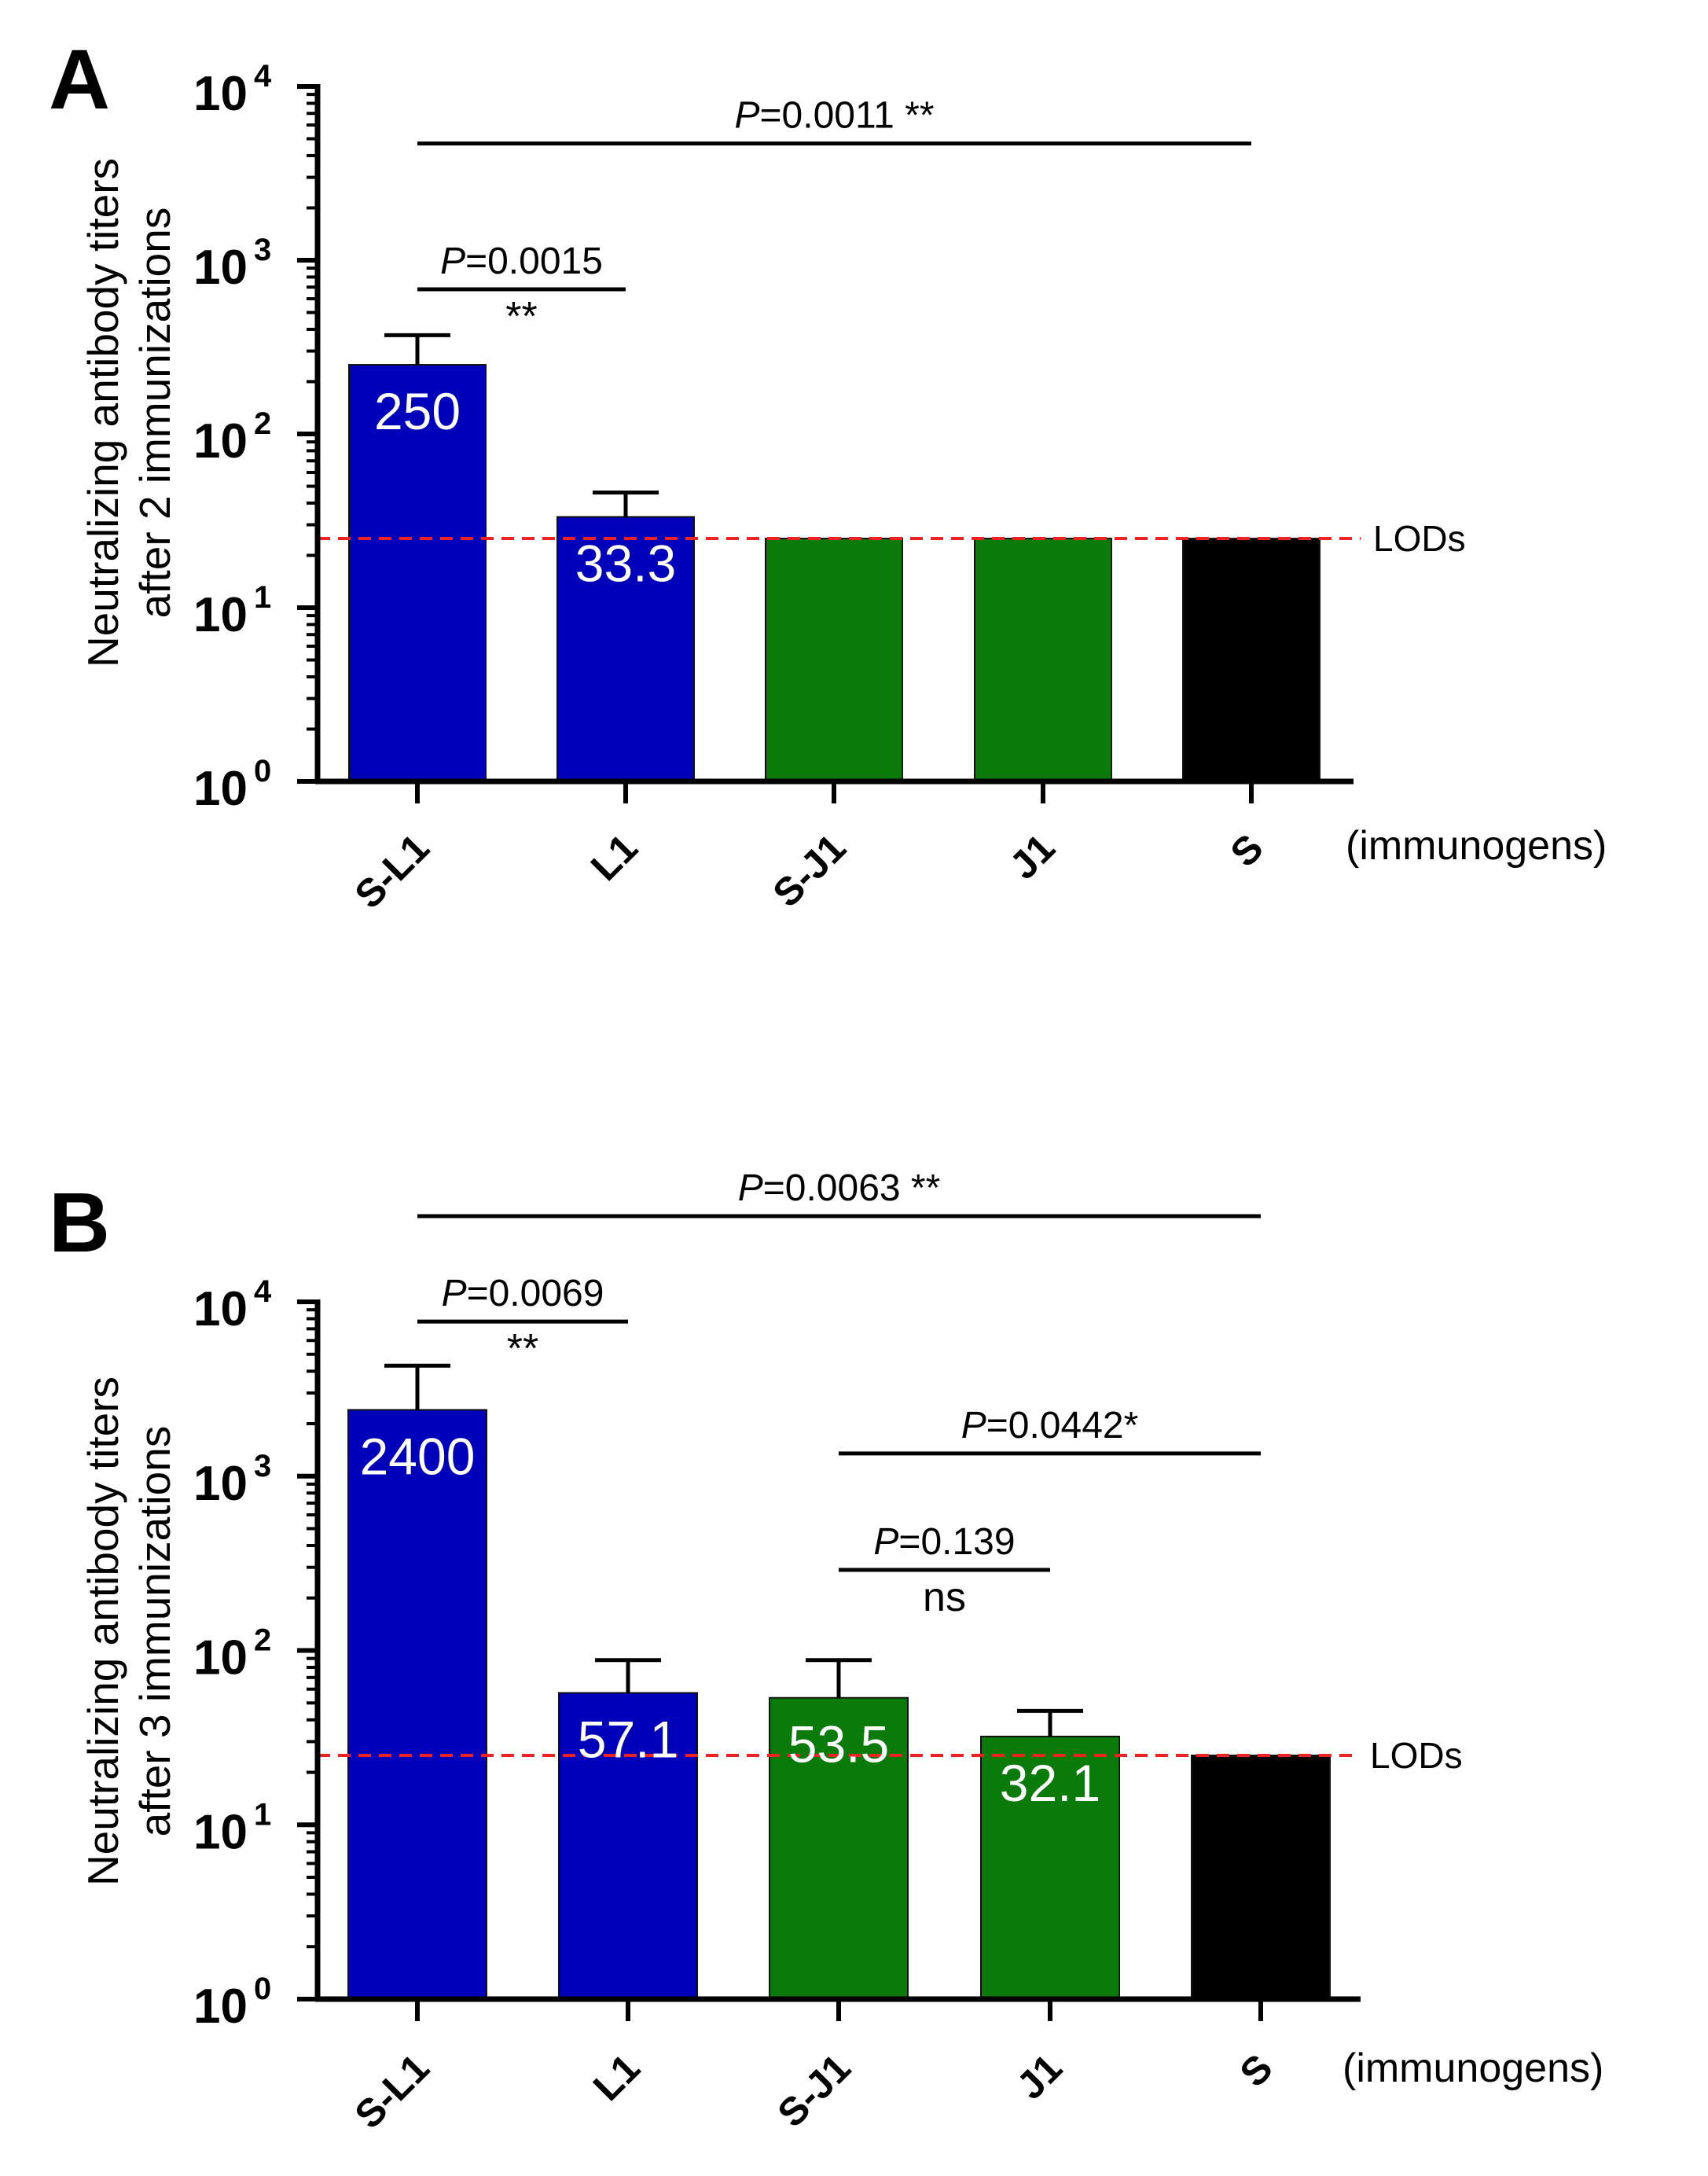 This screenshot has width=1708, height=2176. I want to click on y-axis-label-line: after 2 immunizations, so click(154, 413).